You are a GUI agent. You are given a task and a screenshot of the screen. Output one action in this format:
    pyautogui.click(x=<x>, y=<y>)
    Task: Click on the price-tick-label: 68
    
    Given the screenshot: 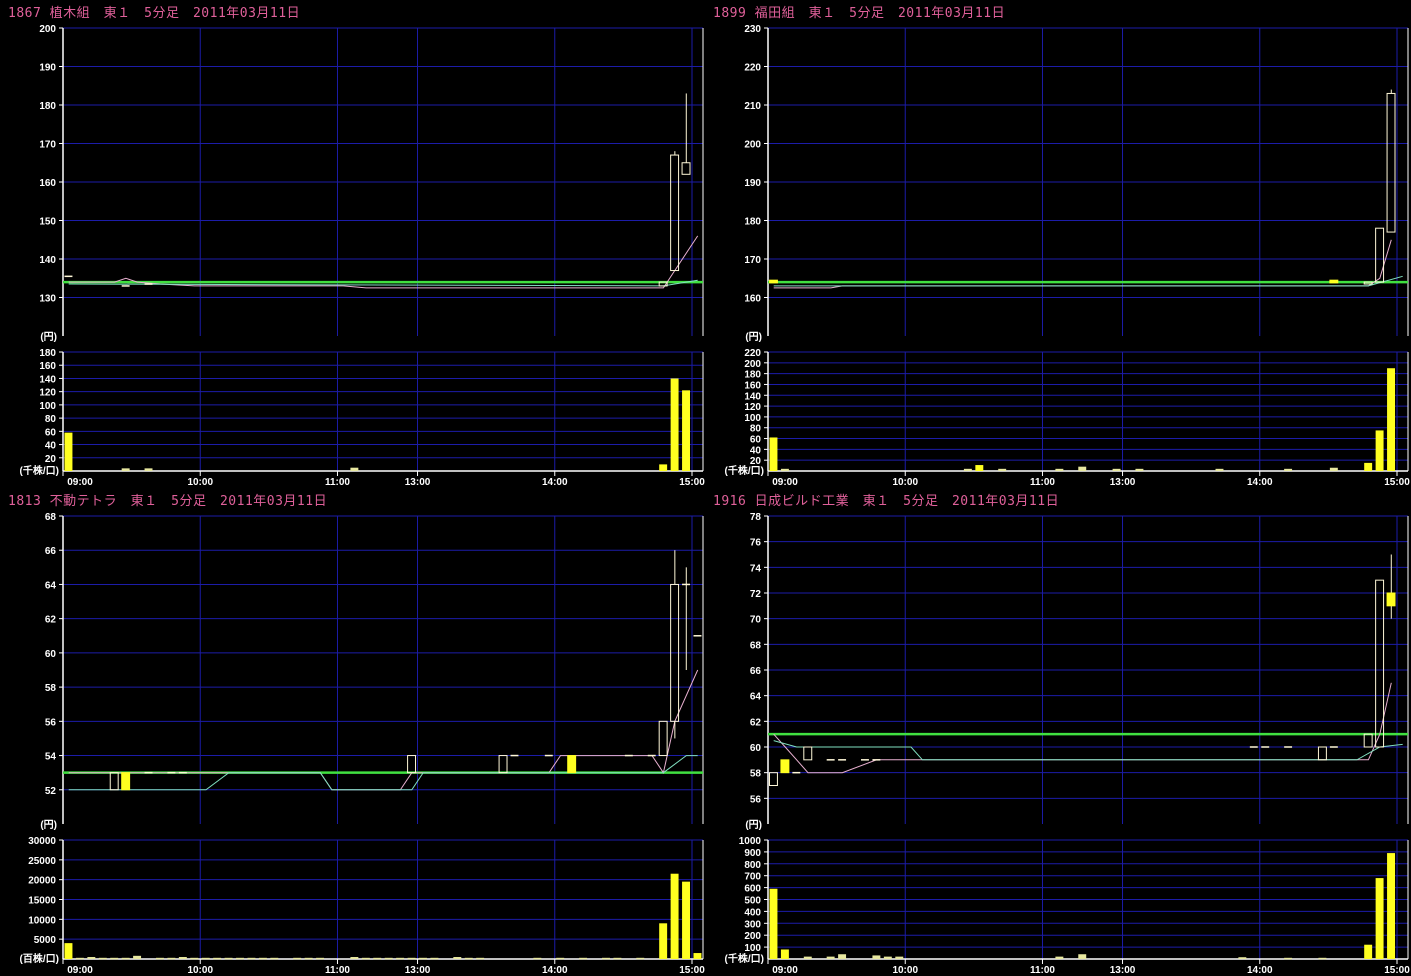 What is the action you would take?
    pyautogui.click(x=51, y=517)
    